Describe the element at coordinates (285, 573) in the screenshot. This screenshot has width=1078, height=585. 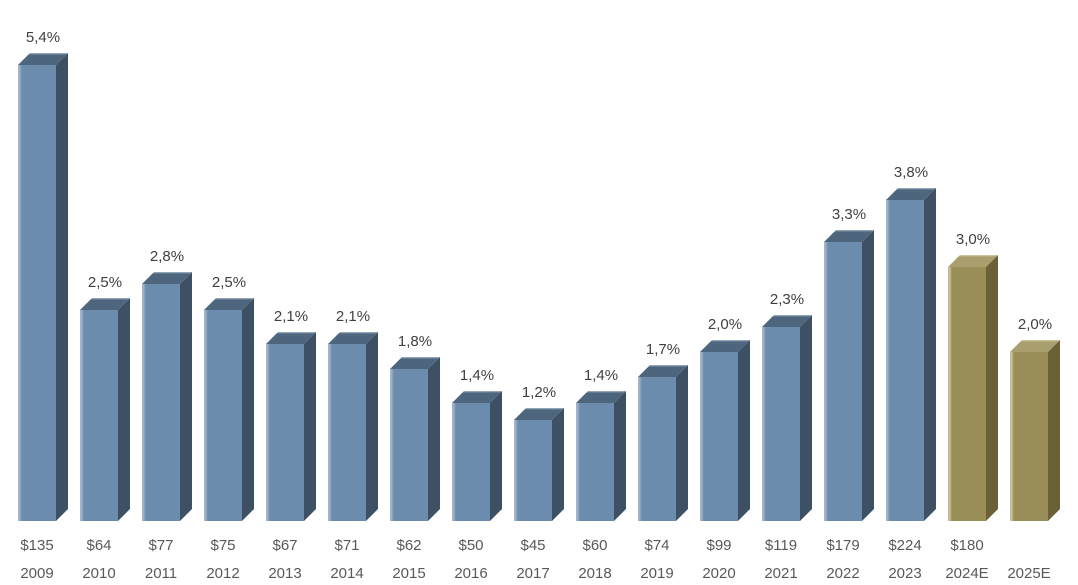
I see `year-label: 2013` at that location.